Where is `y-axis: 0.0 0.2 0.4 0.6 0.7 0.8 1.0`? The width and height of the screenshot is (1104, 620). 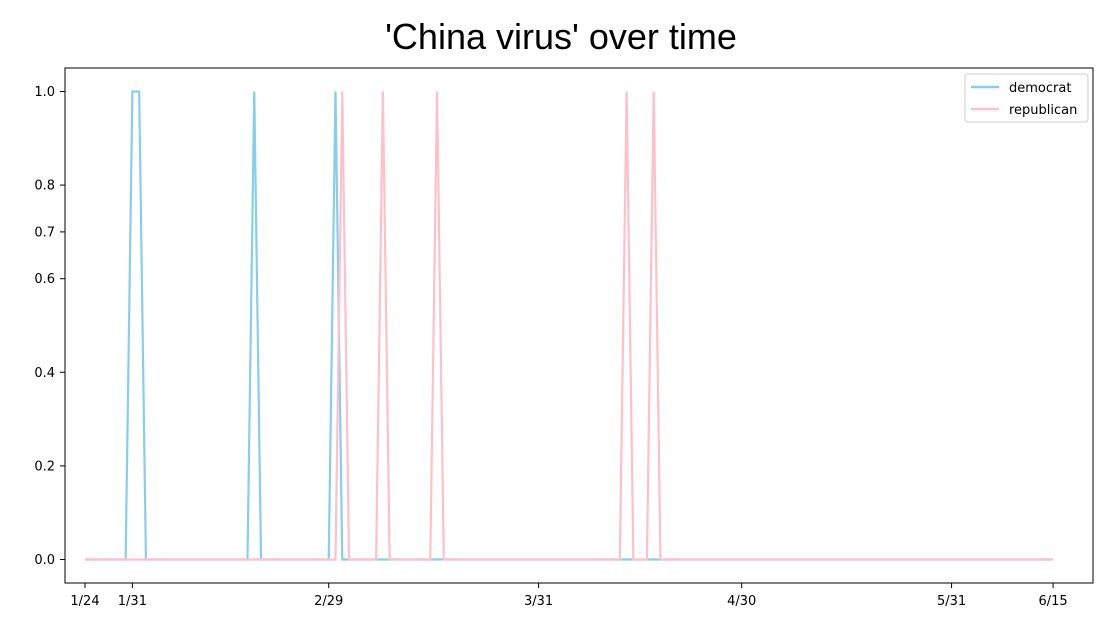 y-axis: 0.0 0.2 0.4 0.6 0.7 0.8 1.0 is located at coordinates (49, 326).